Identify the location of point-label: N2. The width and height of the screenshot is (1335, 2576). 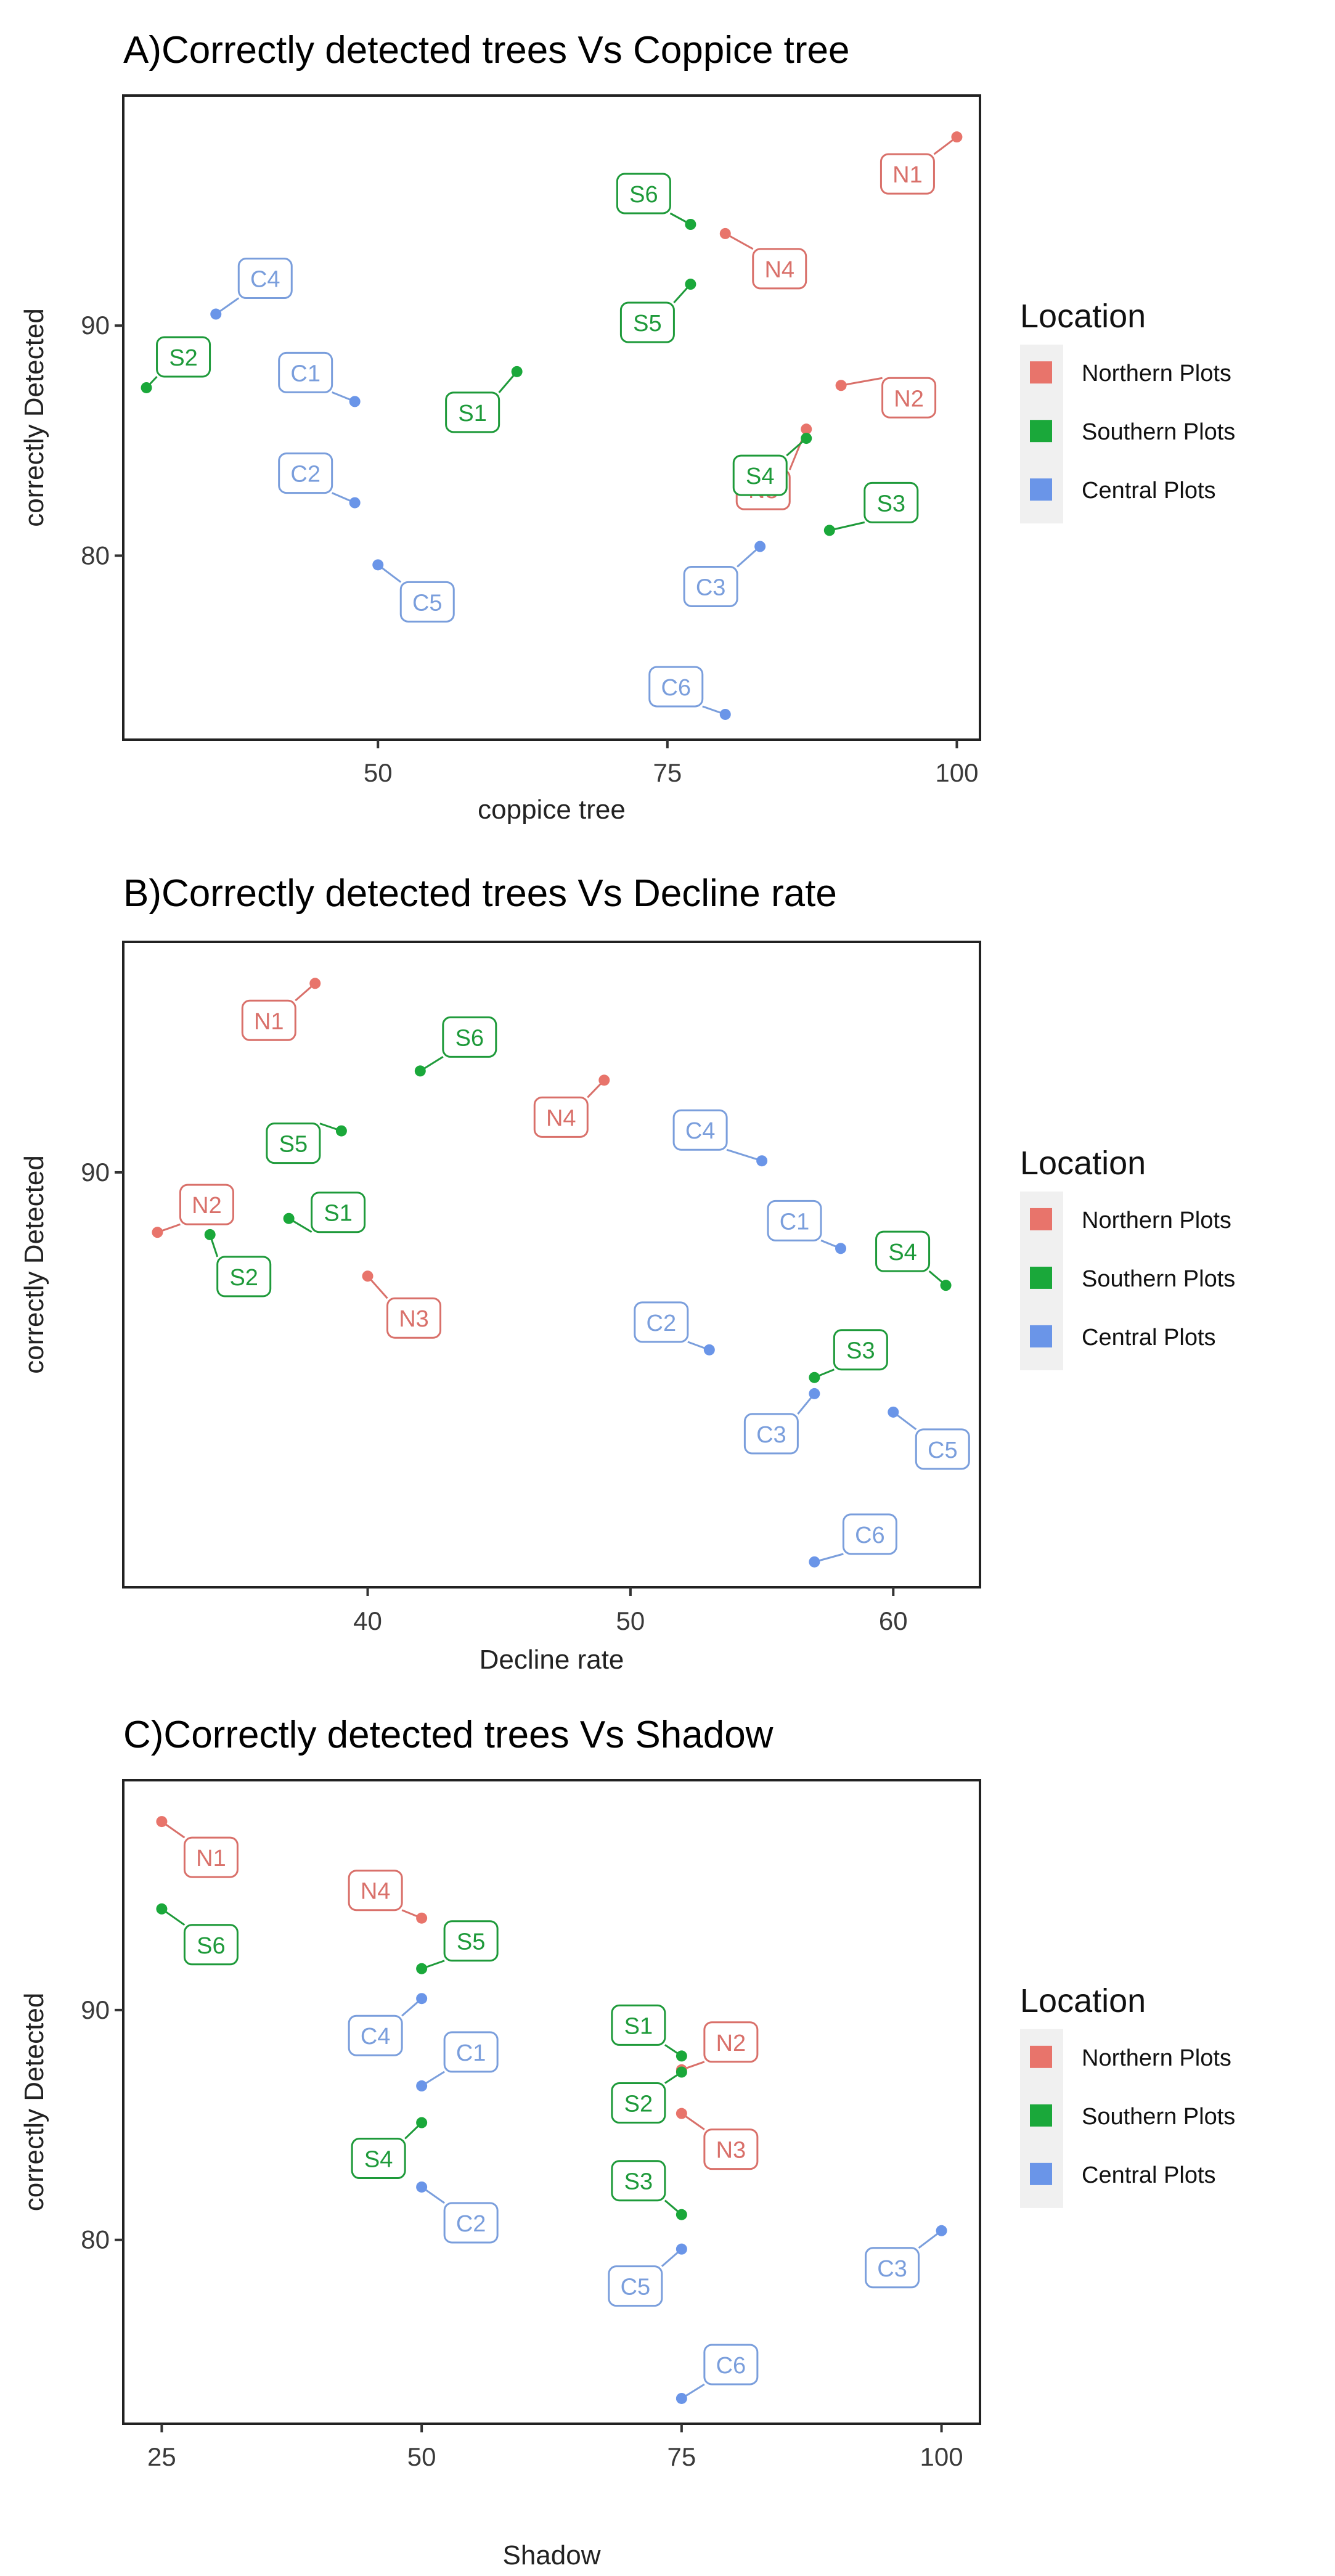
(207, 1206).